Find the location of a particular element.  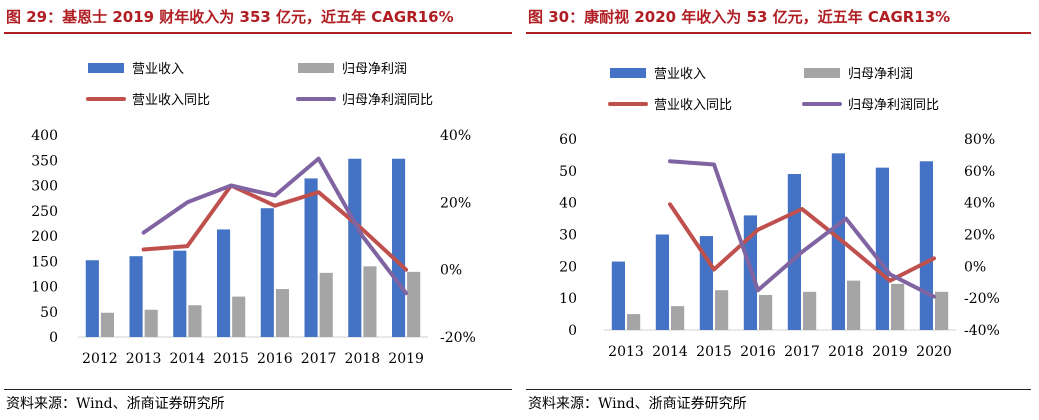

y-tick-label: 250 is located at coordinates (44, 212).